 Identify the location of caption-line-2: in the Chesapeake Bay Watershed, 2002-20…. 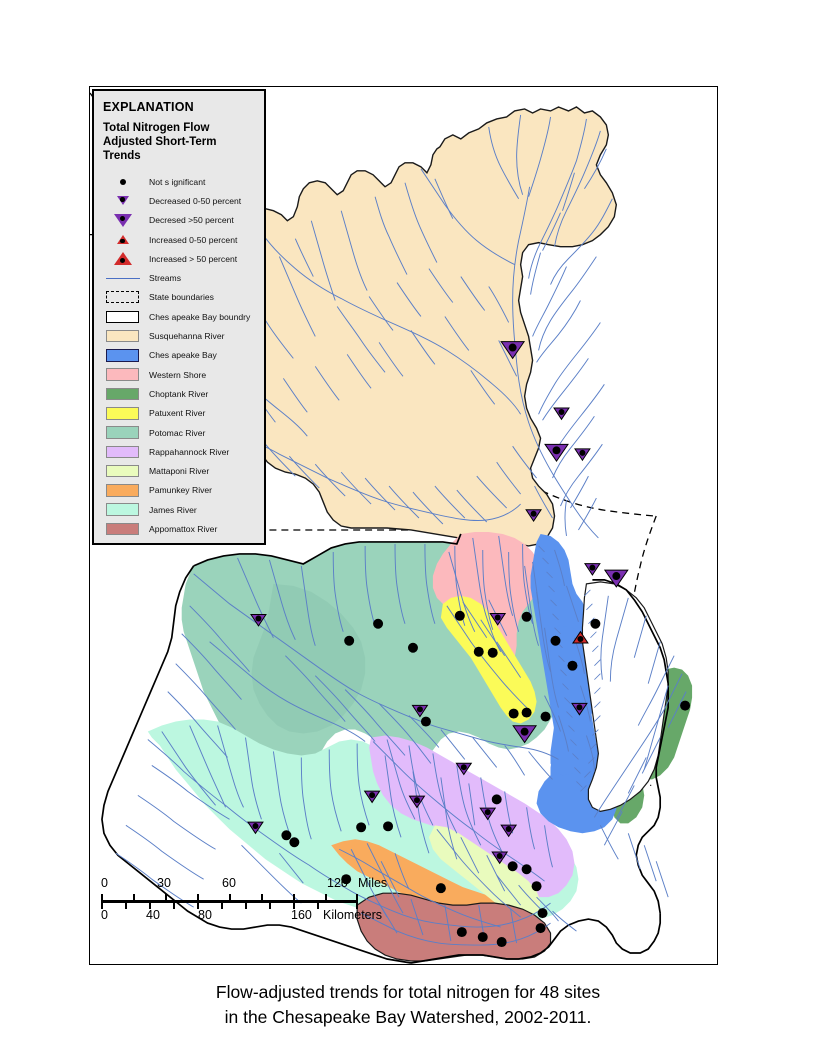
(408, 1016).